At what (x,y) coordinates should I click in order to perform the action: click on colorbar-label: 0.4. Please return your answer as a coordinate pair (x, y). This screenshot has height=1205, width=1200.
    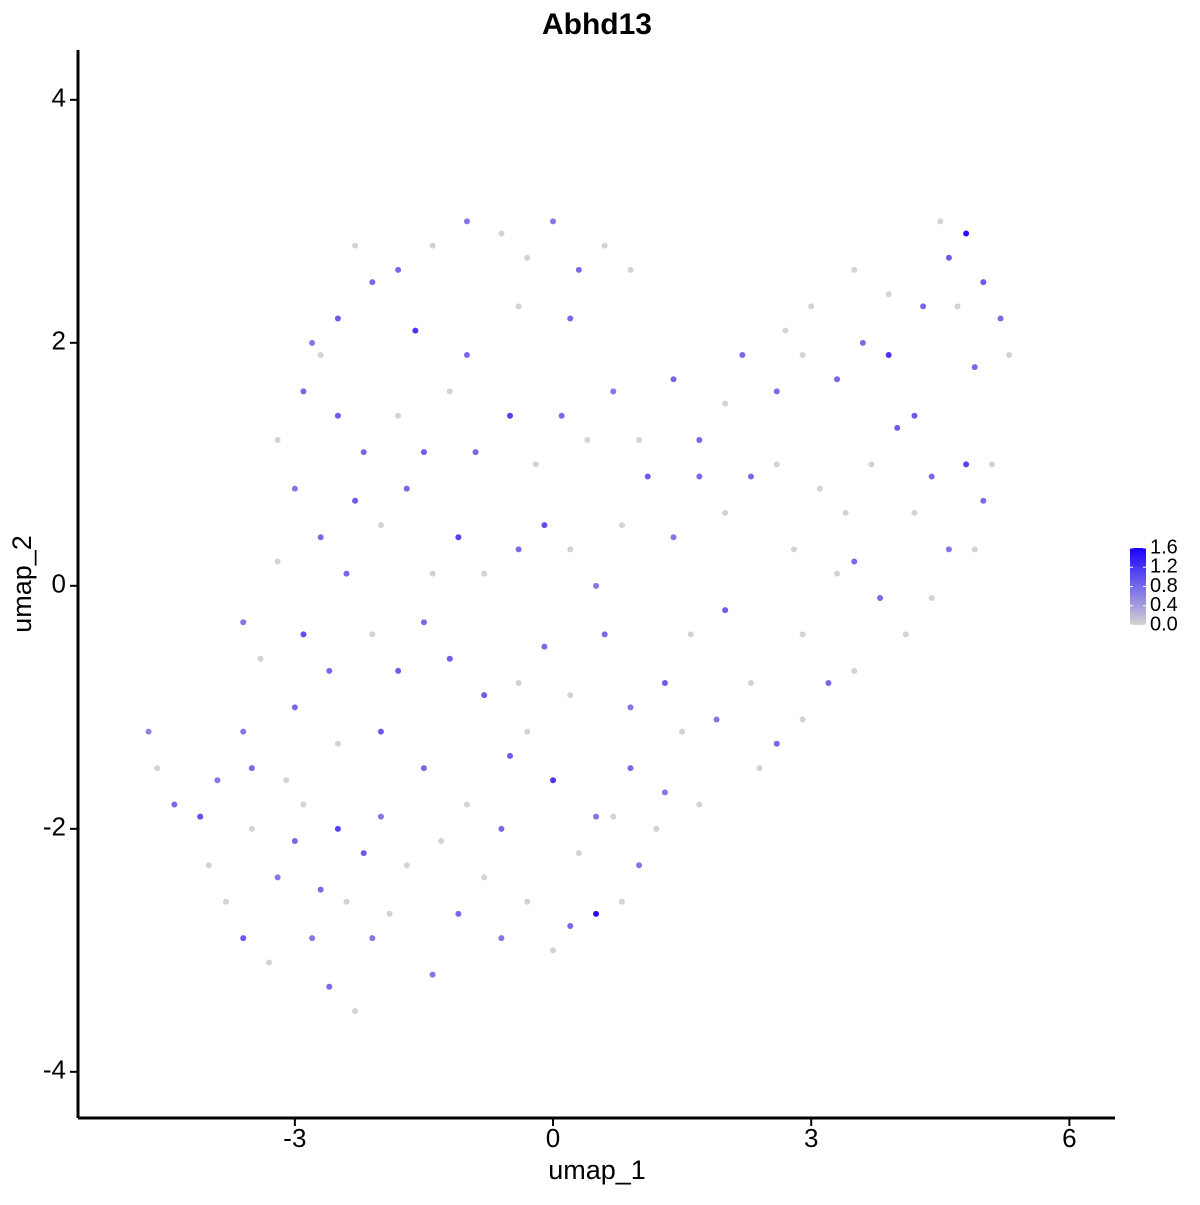
    Looking at the image, I should click on (1164, 605).